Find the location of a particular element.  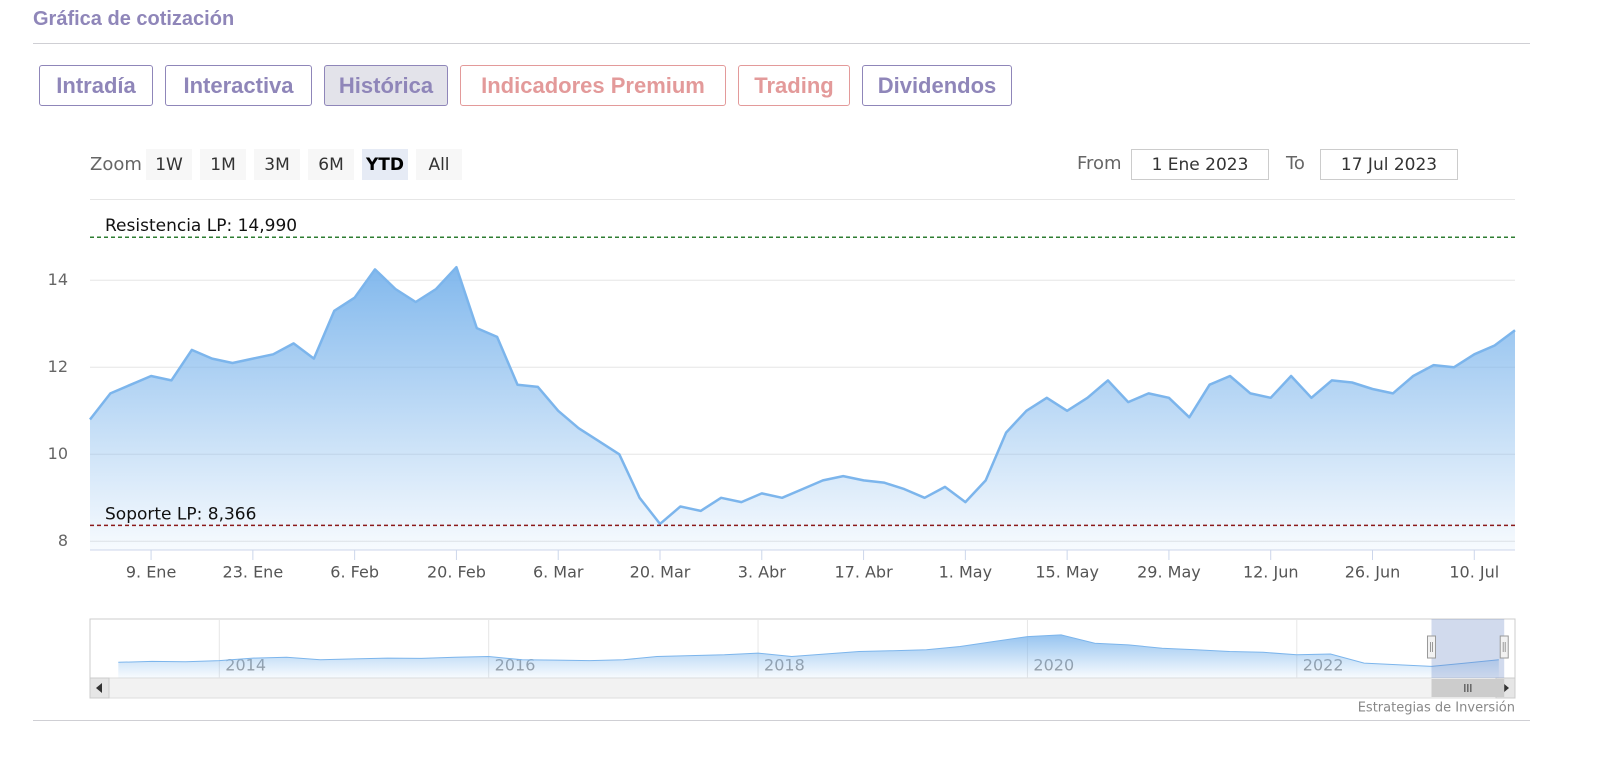

x-tick-label: 23. Ene is located at coordinates (253, 572).